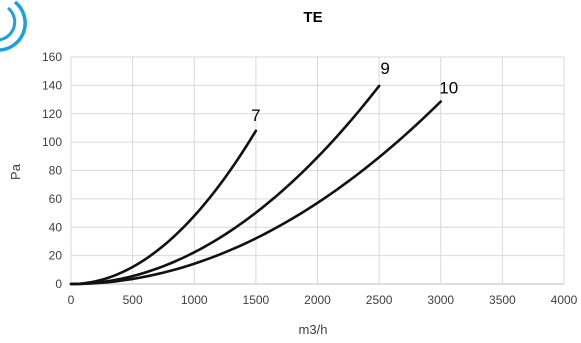 This screenshot has width=581, height=343. Describe the element at coordinates (58, 284) in the screenshot. I see `y-tick-label: 0` at that location.